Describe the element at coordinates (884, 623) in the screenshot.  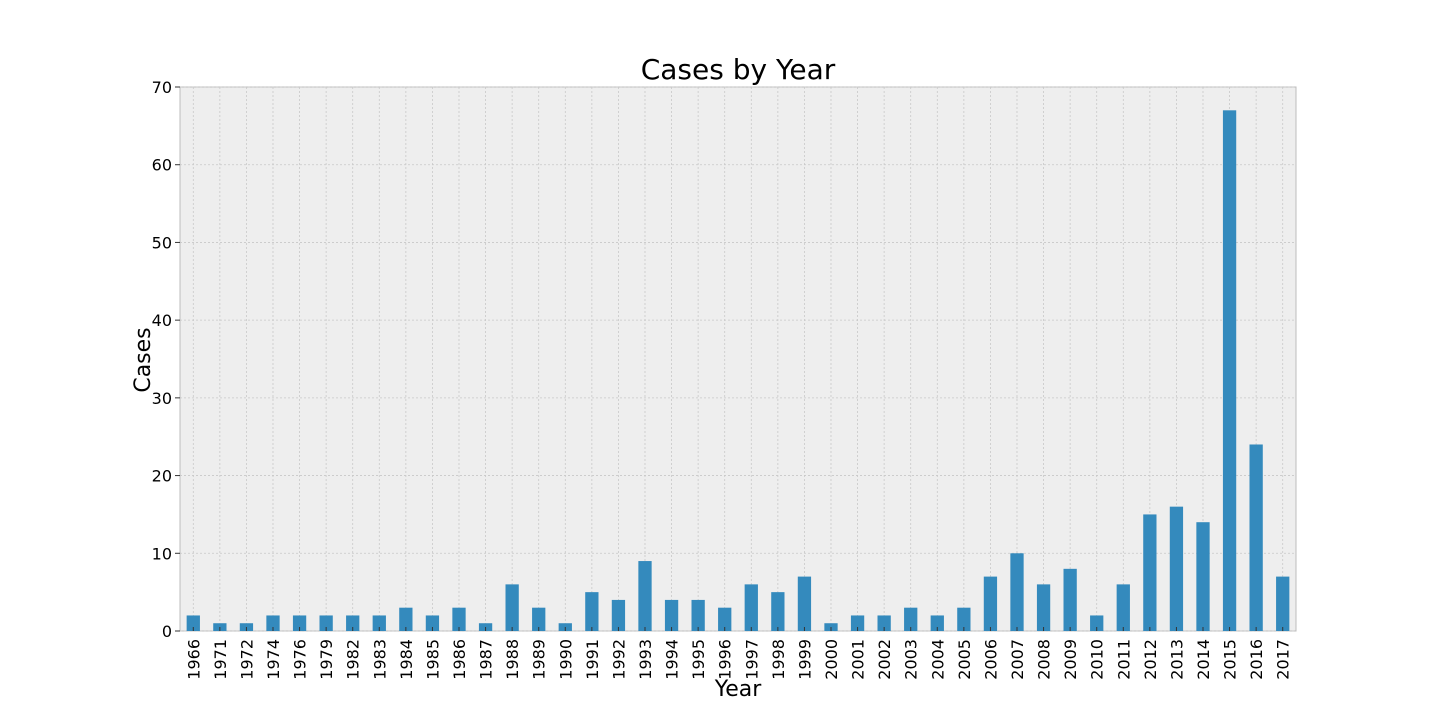
I see `bar-2002` at that location.